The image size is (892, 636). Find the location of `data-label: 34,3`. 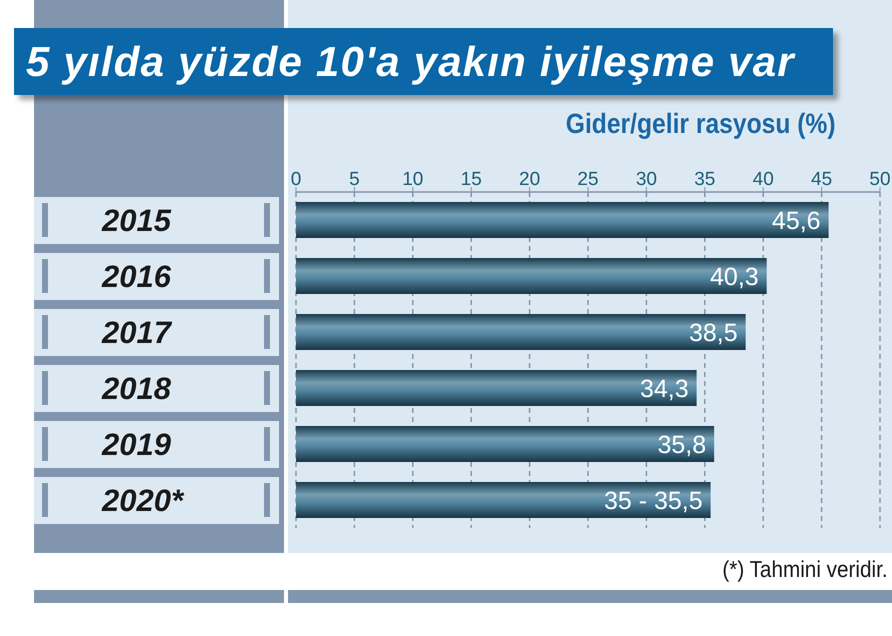

data-label: 34,3 is located at coordinates (664, 388).